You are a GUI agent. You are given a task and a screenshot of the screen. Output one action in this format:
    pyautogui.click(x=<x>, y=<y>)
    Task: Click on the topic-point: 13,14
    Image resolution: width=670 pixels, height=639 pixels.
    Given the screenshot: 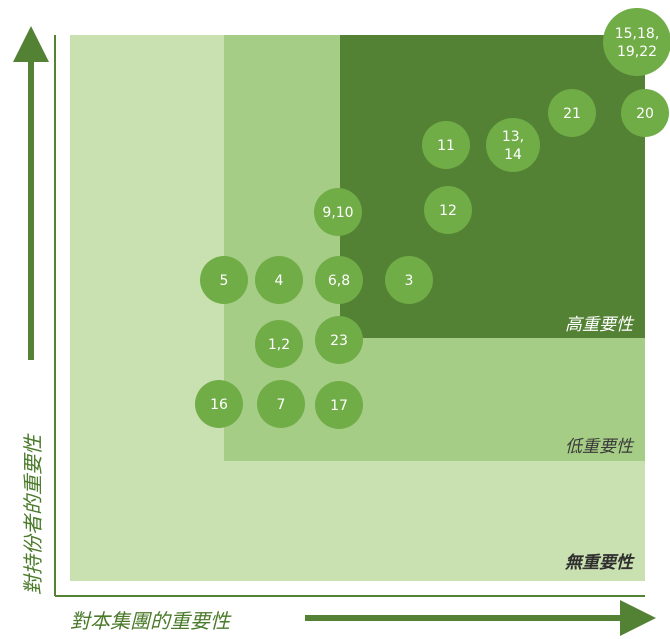 What is the action you would take?
    pyautogui.click(x=513, y=145)
    